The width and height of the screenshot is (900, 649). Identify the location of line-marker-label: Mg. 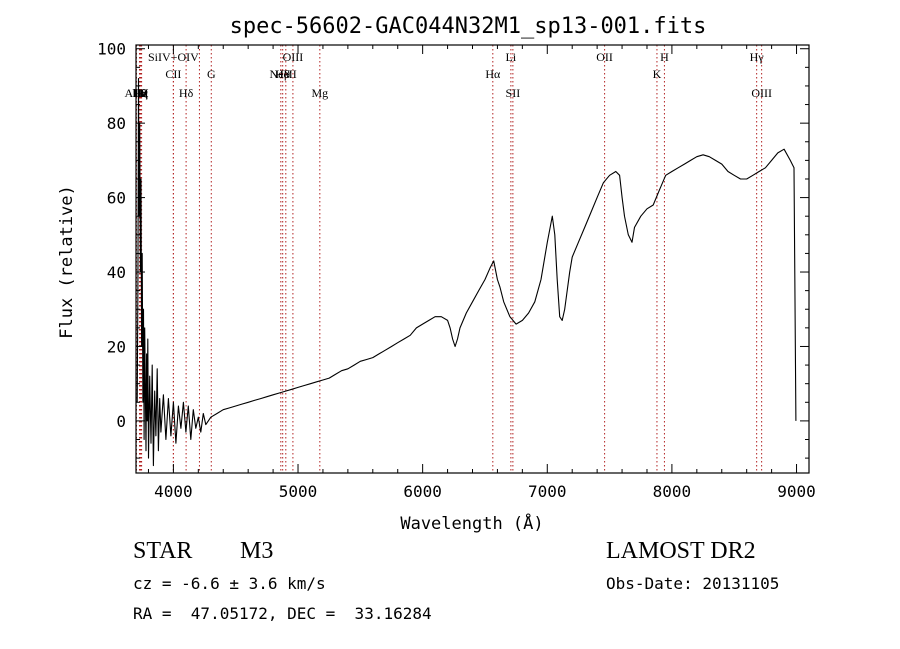
(319, 93).